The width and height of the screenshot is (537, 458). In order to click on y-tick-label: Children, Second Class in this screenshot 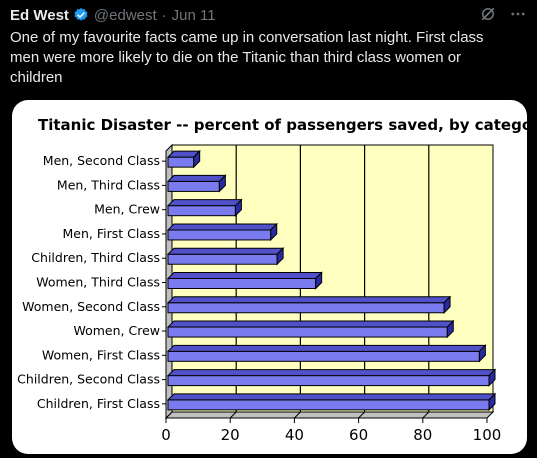, I will do `click(88, 379)`.